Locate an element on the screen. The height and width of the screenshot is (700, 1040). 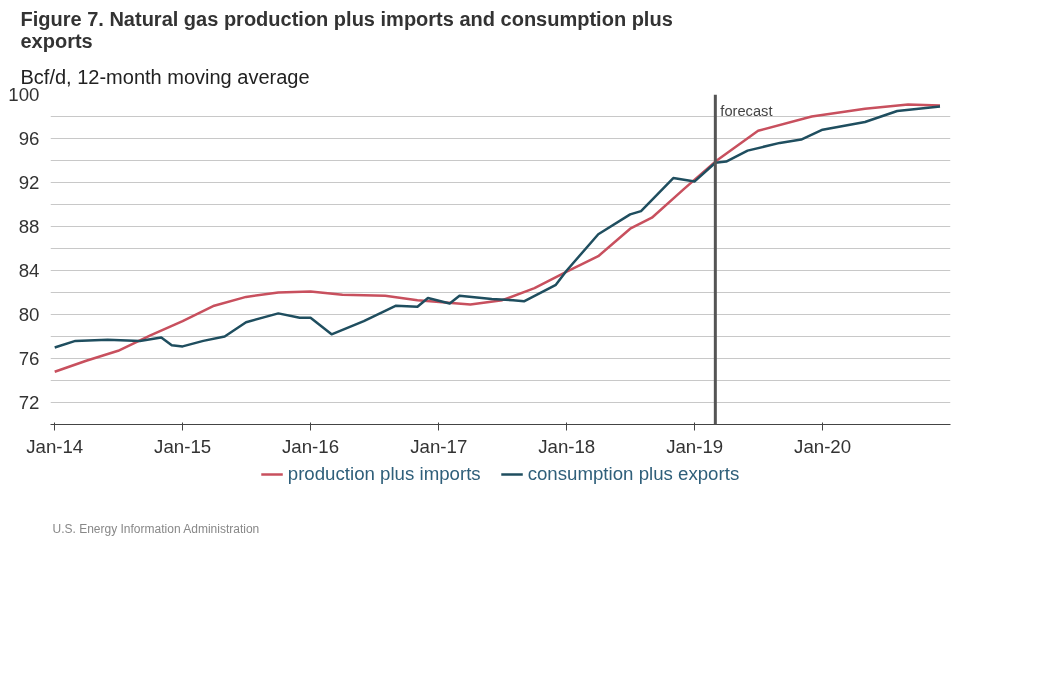
y-tick-label: 92 is located at coordinates (29, 182).